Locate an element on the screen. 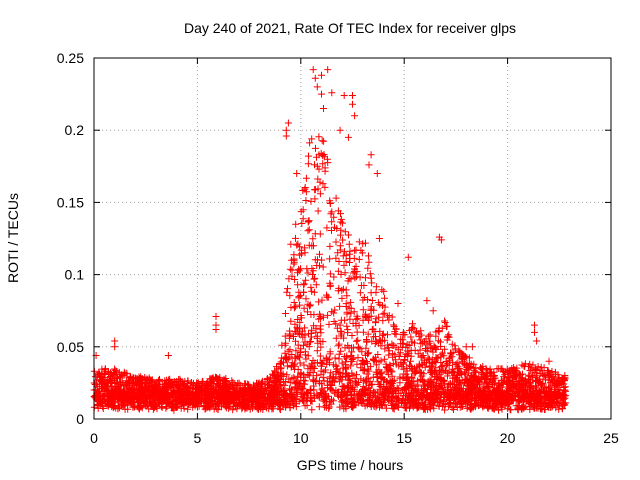 The height and width of the screenshot is (480, 640). y-tick-label: 0 is located at coordinates (80, 419).